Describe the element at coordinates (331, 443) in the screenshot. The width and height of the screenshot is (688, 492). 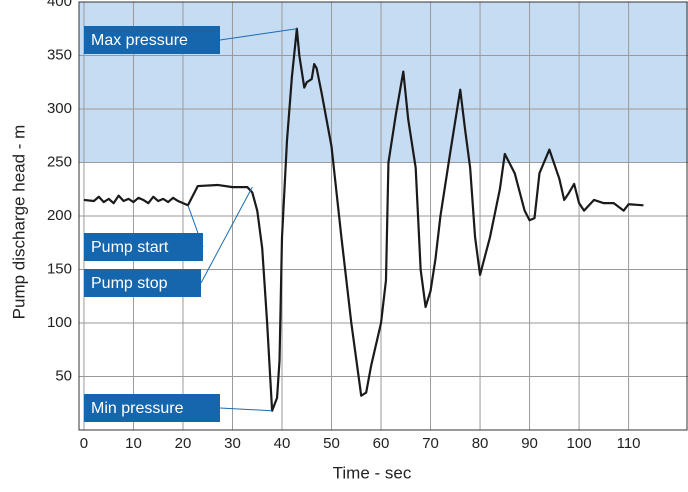
I see `x-tick-label: 50` at that location.